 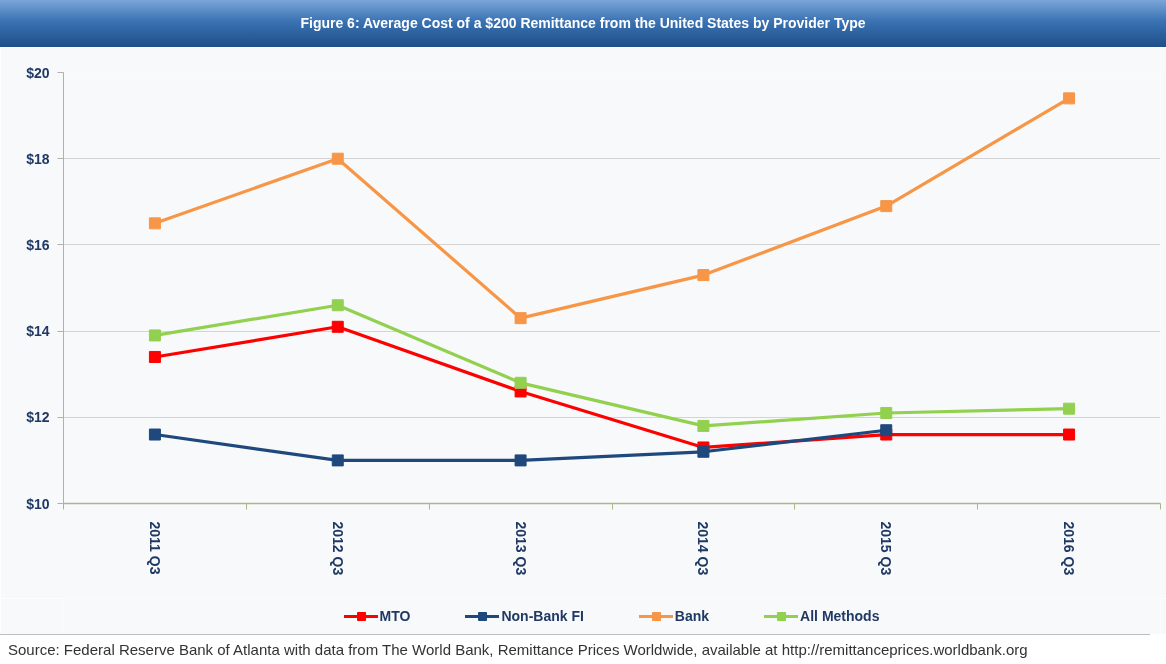 What do you see at coordinates (38, 417) in the screenshot?
I see `y-tick-label: $12` at bounding box center [38, 417].